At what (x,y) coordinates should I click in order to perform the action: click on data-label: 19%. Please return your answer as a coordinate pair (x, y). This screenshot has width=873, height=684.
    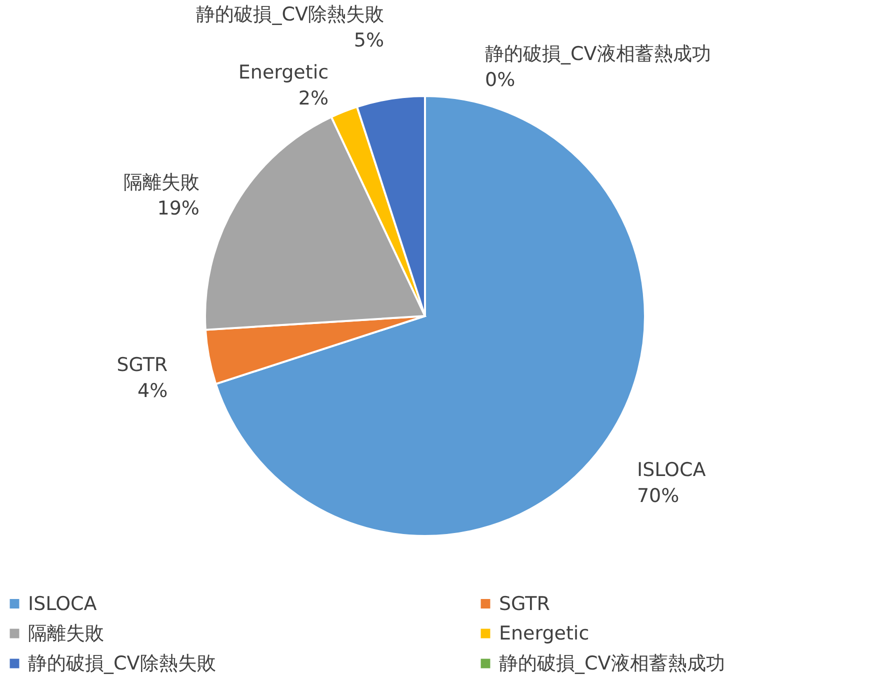
    Looking at the image, I should click on (178, 209).